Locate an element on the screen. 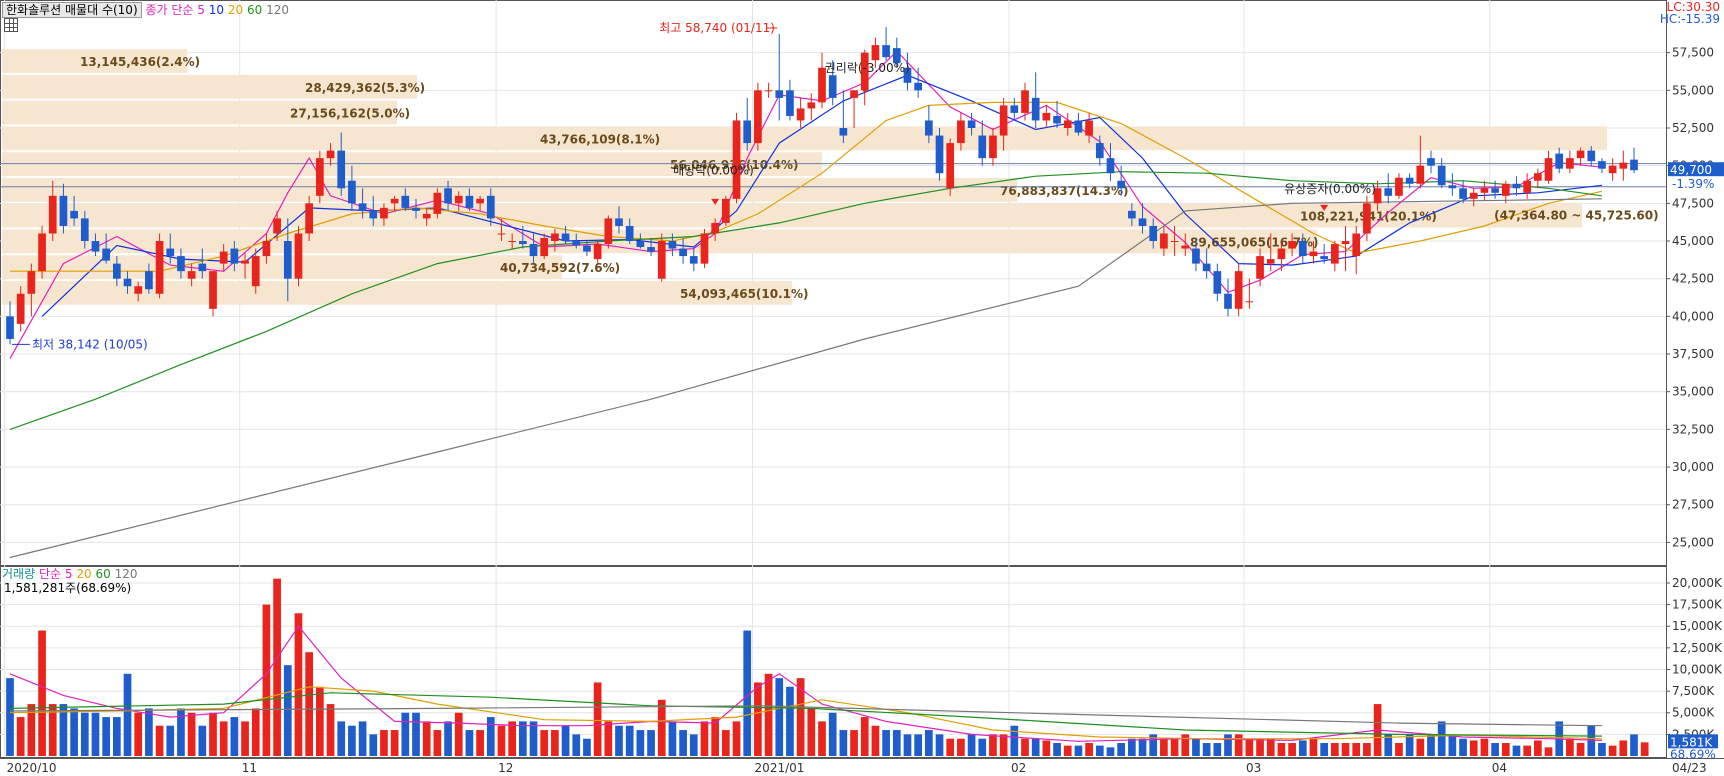 Image resolution: width=1724 pixels, height=776 pixels. volume-ma120-label: 120 is located at coordinates (126, 574).